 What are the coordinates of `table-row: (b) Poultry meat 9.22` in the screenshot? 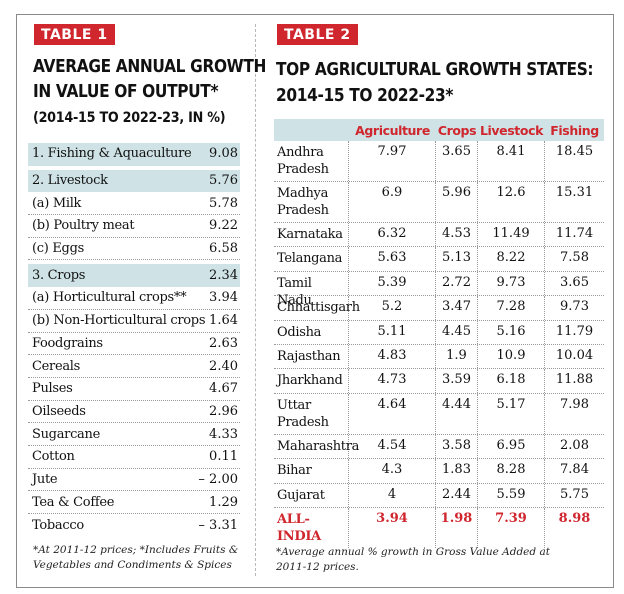 It's located at (134, 226).